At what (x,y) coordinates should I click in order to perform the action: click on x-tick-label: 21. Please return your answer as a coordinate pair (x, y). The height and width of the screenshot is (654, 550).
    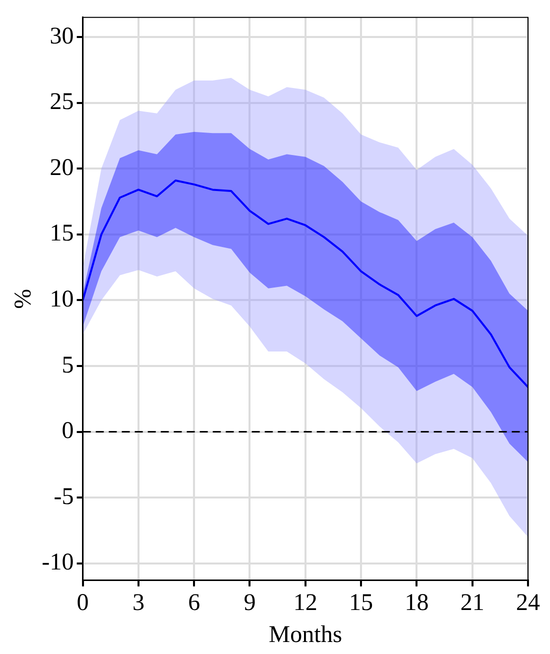
    Looking at the image, I should click on (472, 603).